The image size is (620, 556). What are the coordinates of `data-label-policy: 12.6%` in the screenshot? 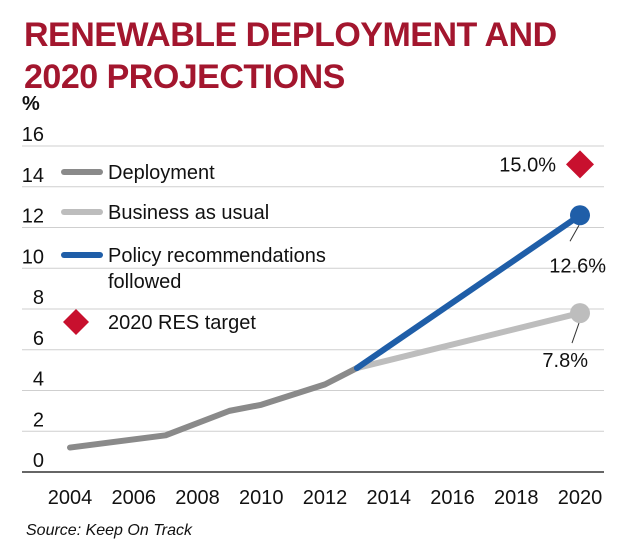 It's located at (577, 266).